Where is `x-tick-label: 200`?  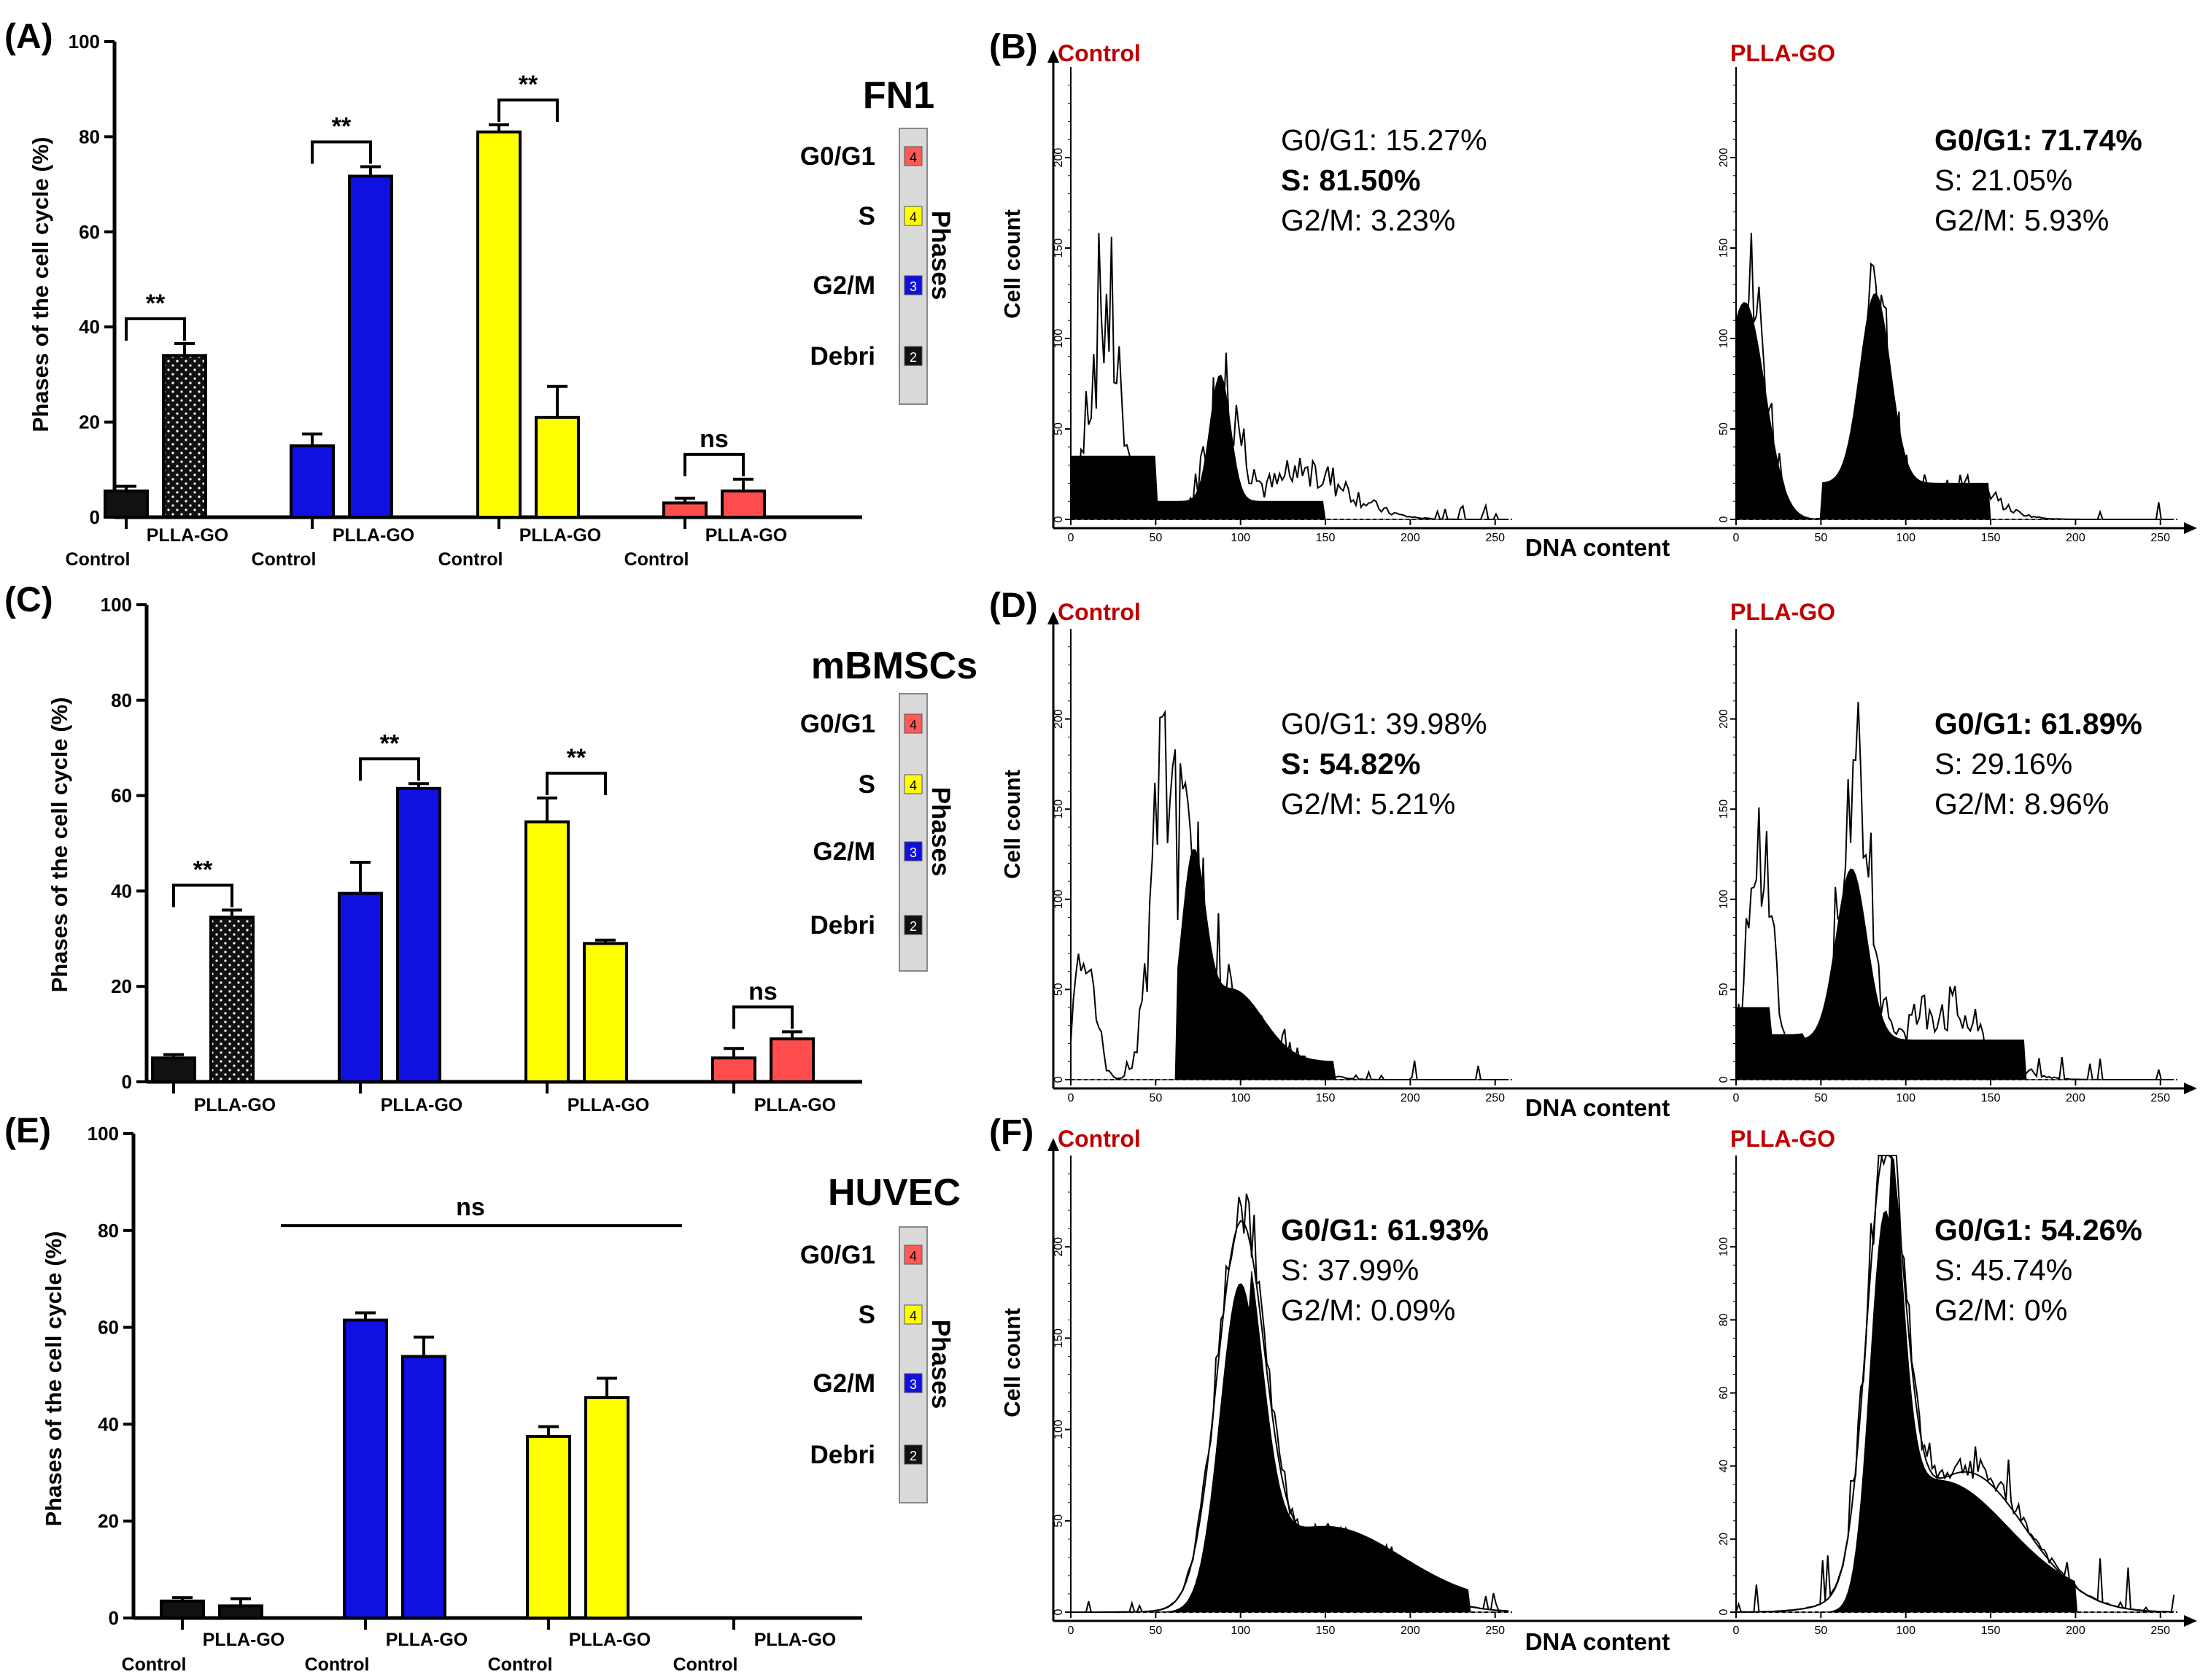
x-tick-label: 200 is located at coordinates (1410, 1631).